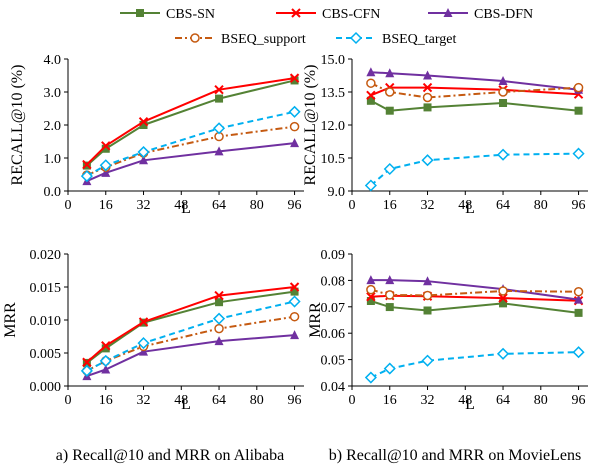 The width and height of the screenshot is (601, 466). I want to click on y-tick-label: 10.5, so click(333, 159).